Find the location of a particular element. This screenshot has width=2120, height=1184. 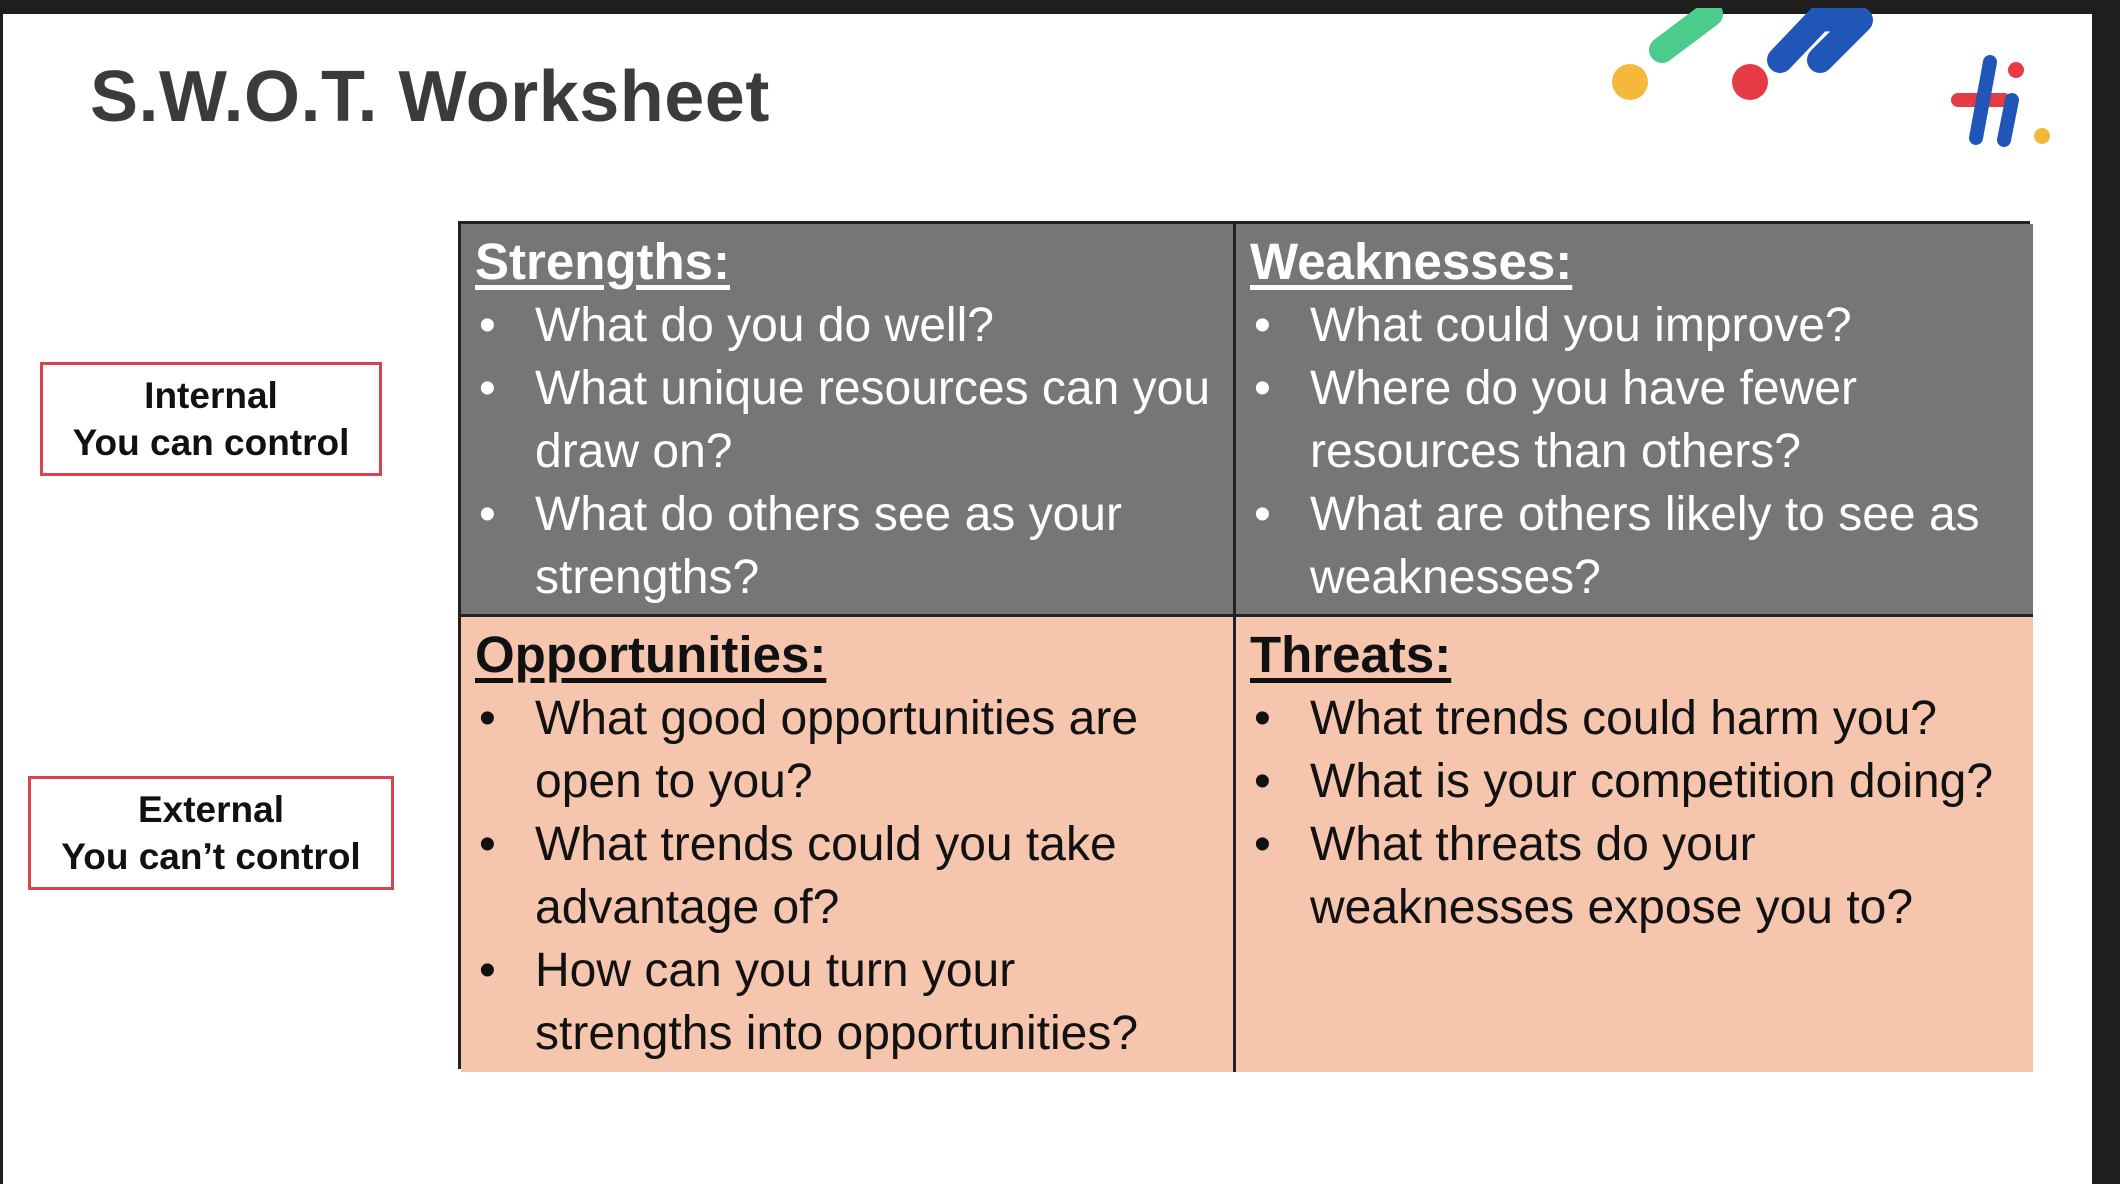

list-item: • What do others see as your strengths? is located at coordinates (848, 546).